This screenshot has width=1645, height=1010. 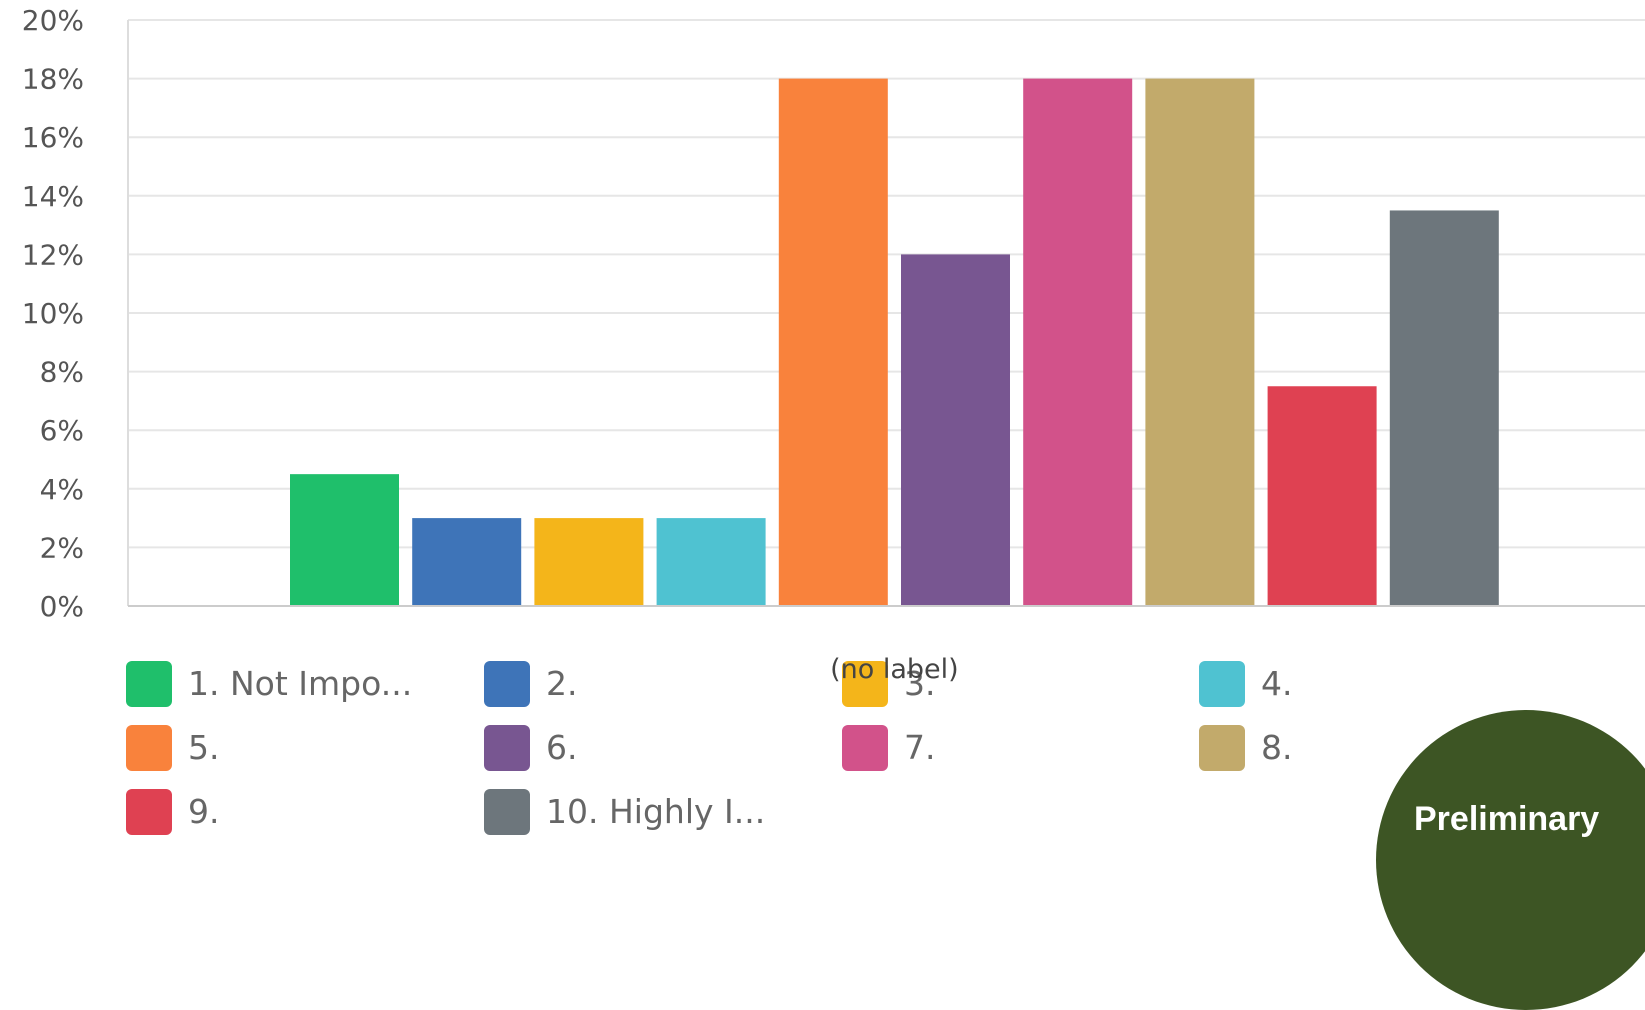 What do you see at coordinates (53, 196) in the screenshot?
I see `y-tick-label: 14%` at bounding box center [53, 196].